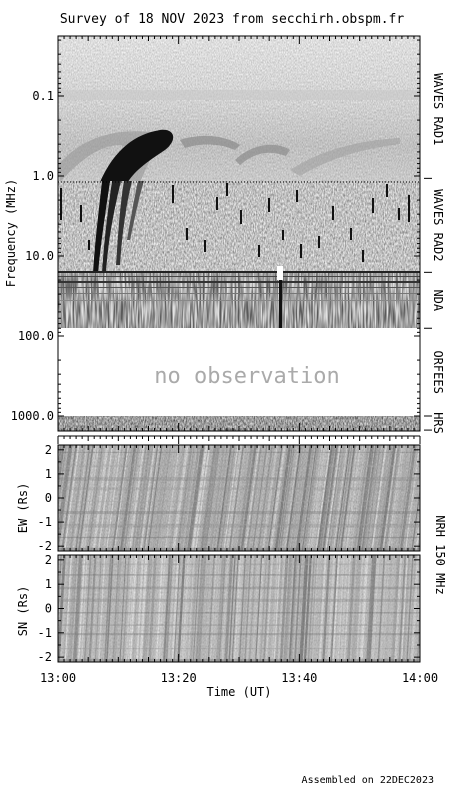 The height and width of the screenshot is (800, 450). I want to click on spectrum-y-tick-label: 10.0, so click(39, 256).